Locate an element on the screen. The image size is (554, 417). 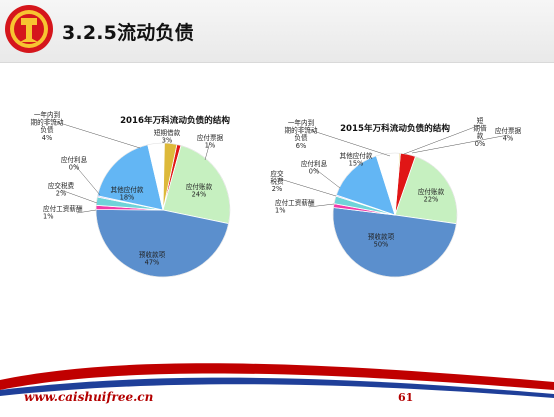
data-label-accounts_payable: 应付账款 22% is located at coordinates (431, 195).